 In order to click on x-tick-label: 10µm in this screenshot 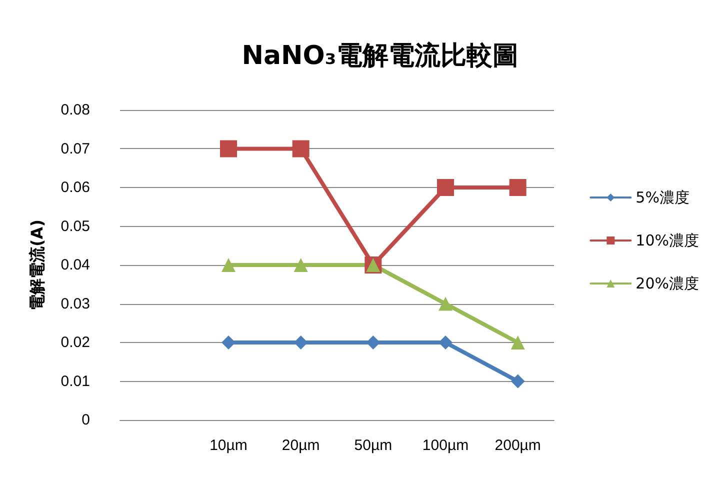, I will do `click(229, 445)`.